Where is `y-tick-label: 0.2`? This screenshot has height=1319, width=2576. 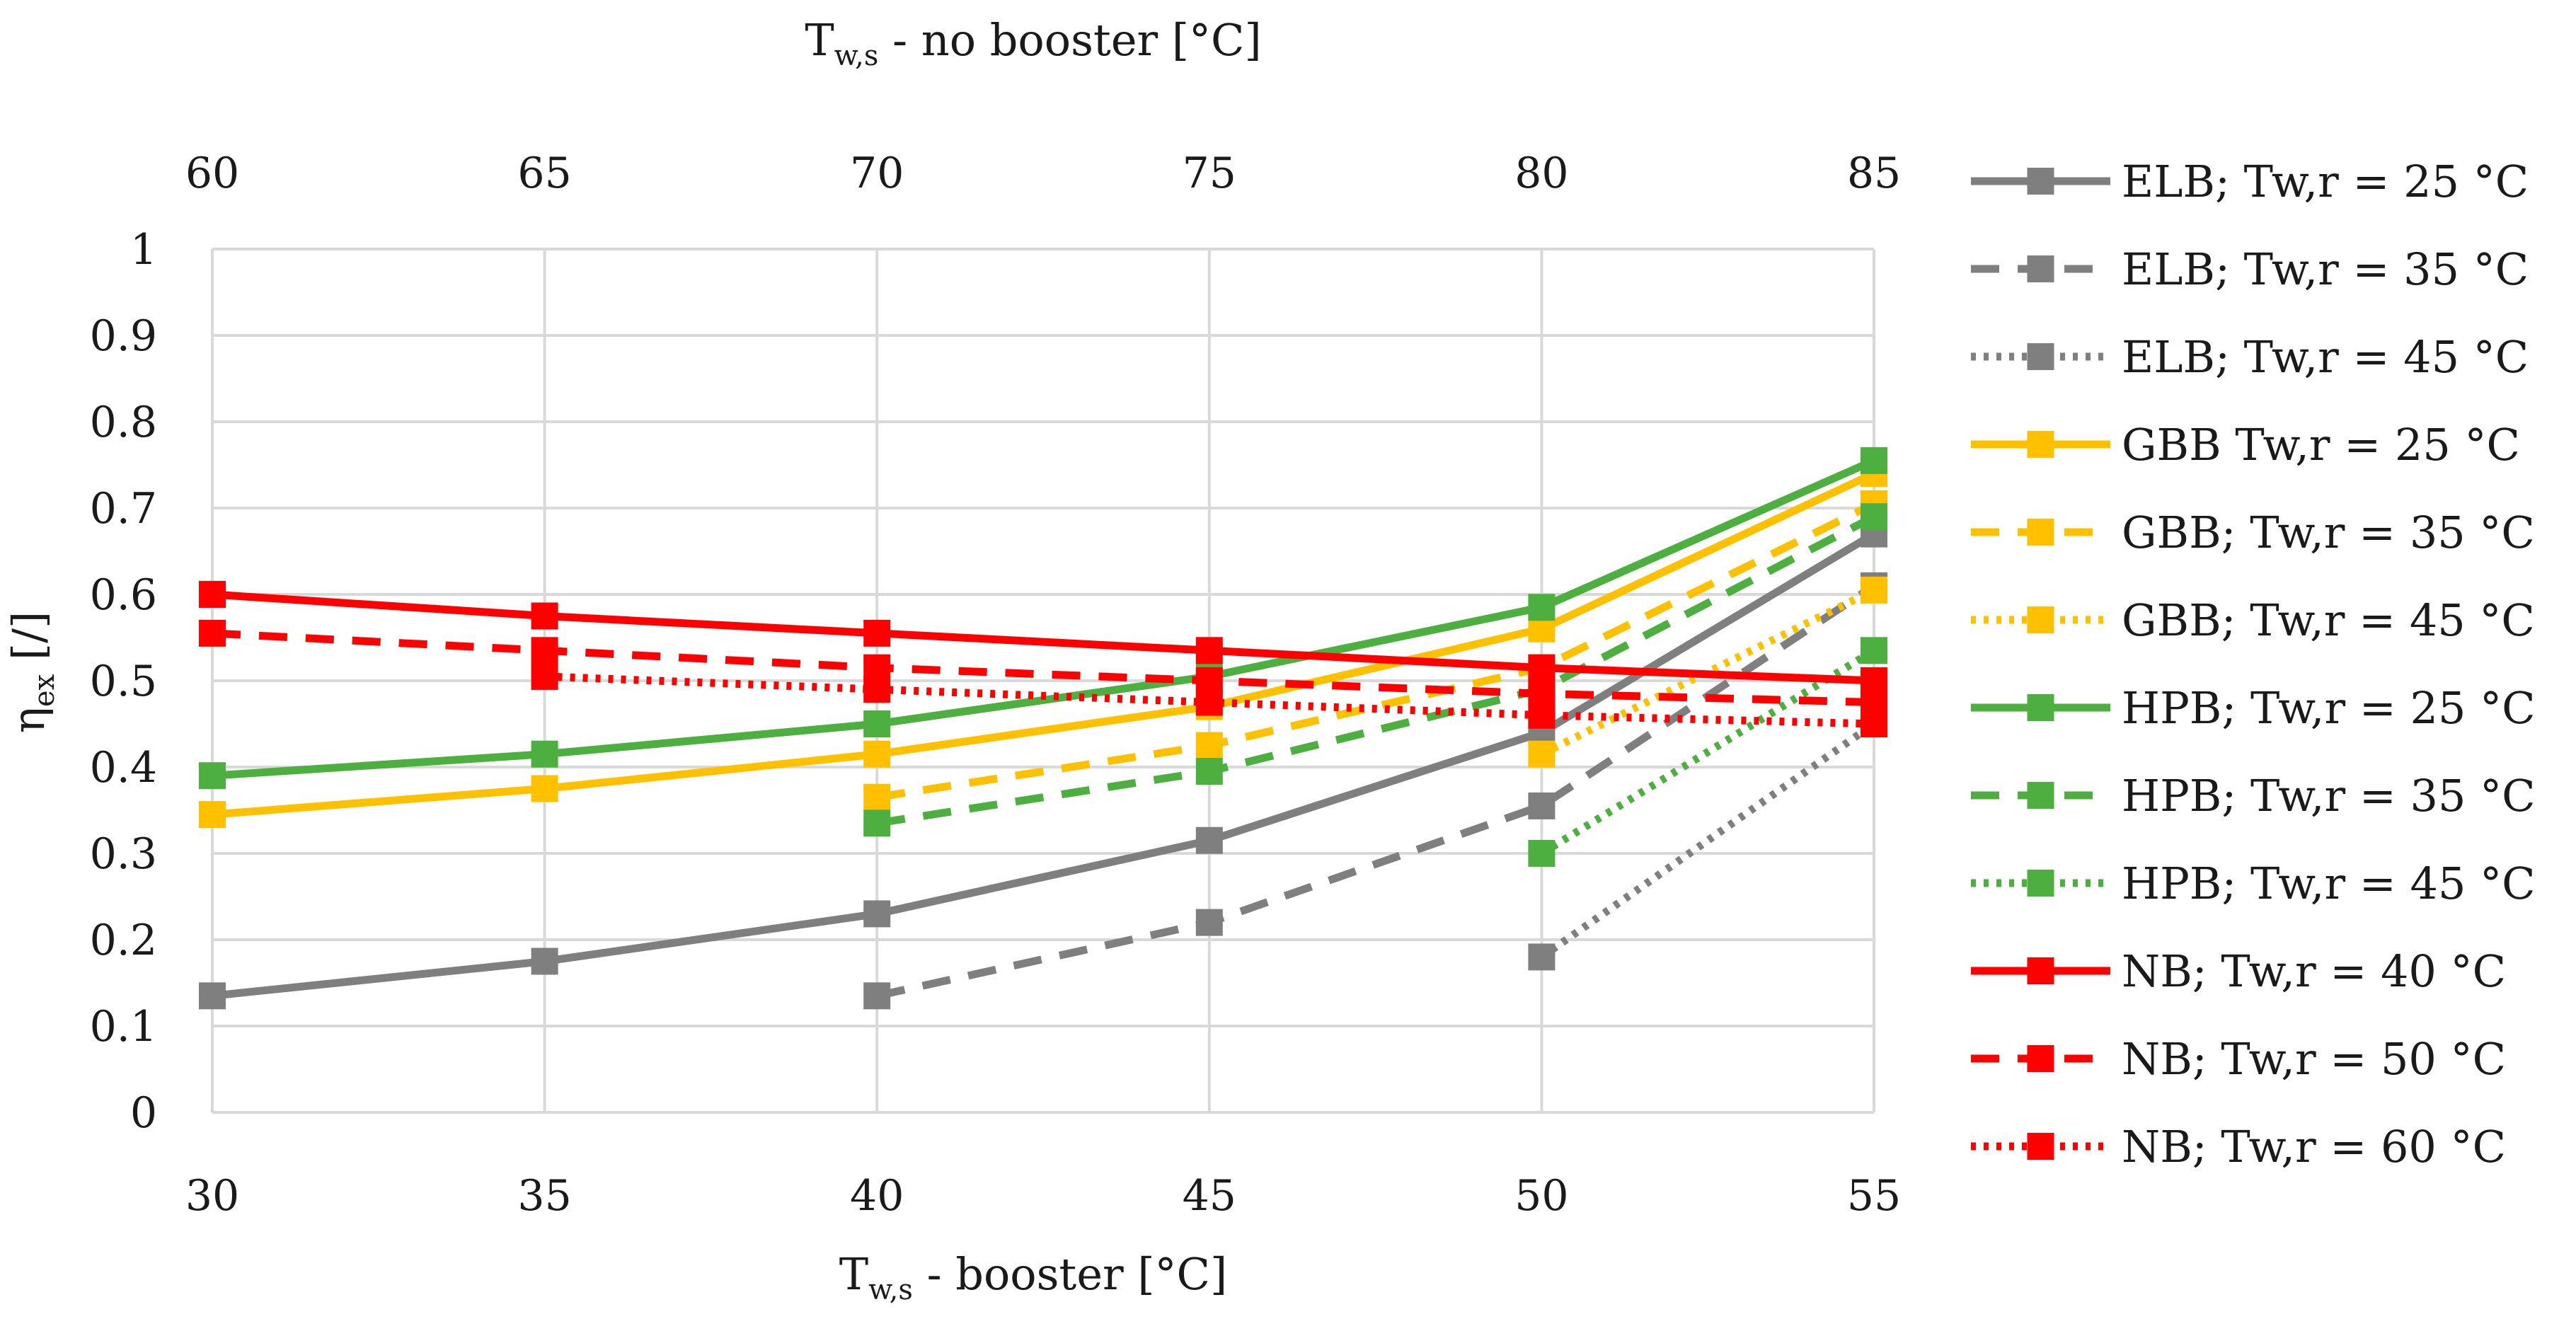
y-tick-label: 0.2 is located at coordinates (124, 940).